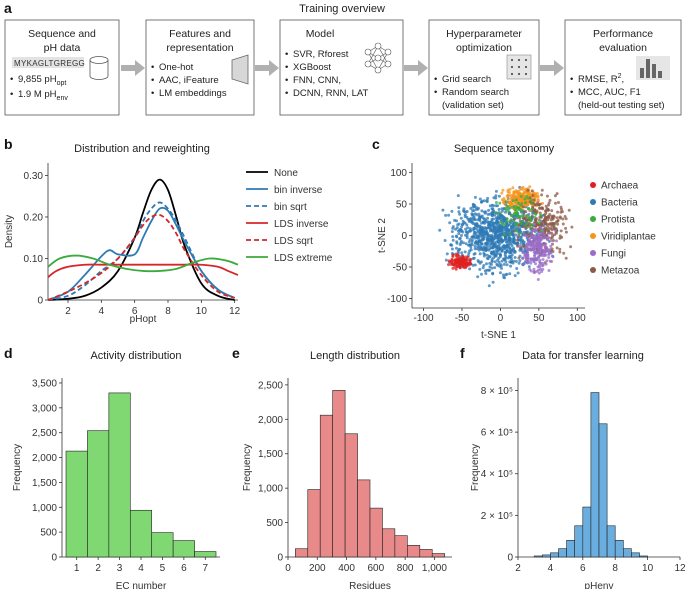 This screenshot has height=589, width=685. I want to click on y-tick-label: 6 × 10⁵, so click(497, 433).